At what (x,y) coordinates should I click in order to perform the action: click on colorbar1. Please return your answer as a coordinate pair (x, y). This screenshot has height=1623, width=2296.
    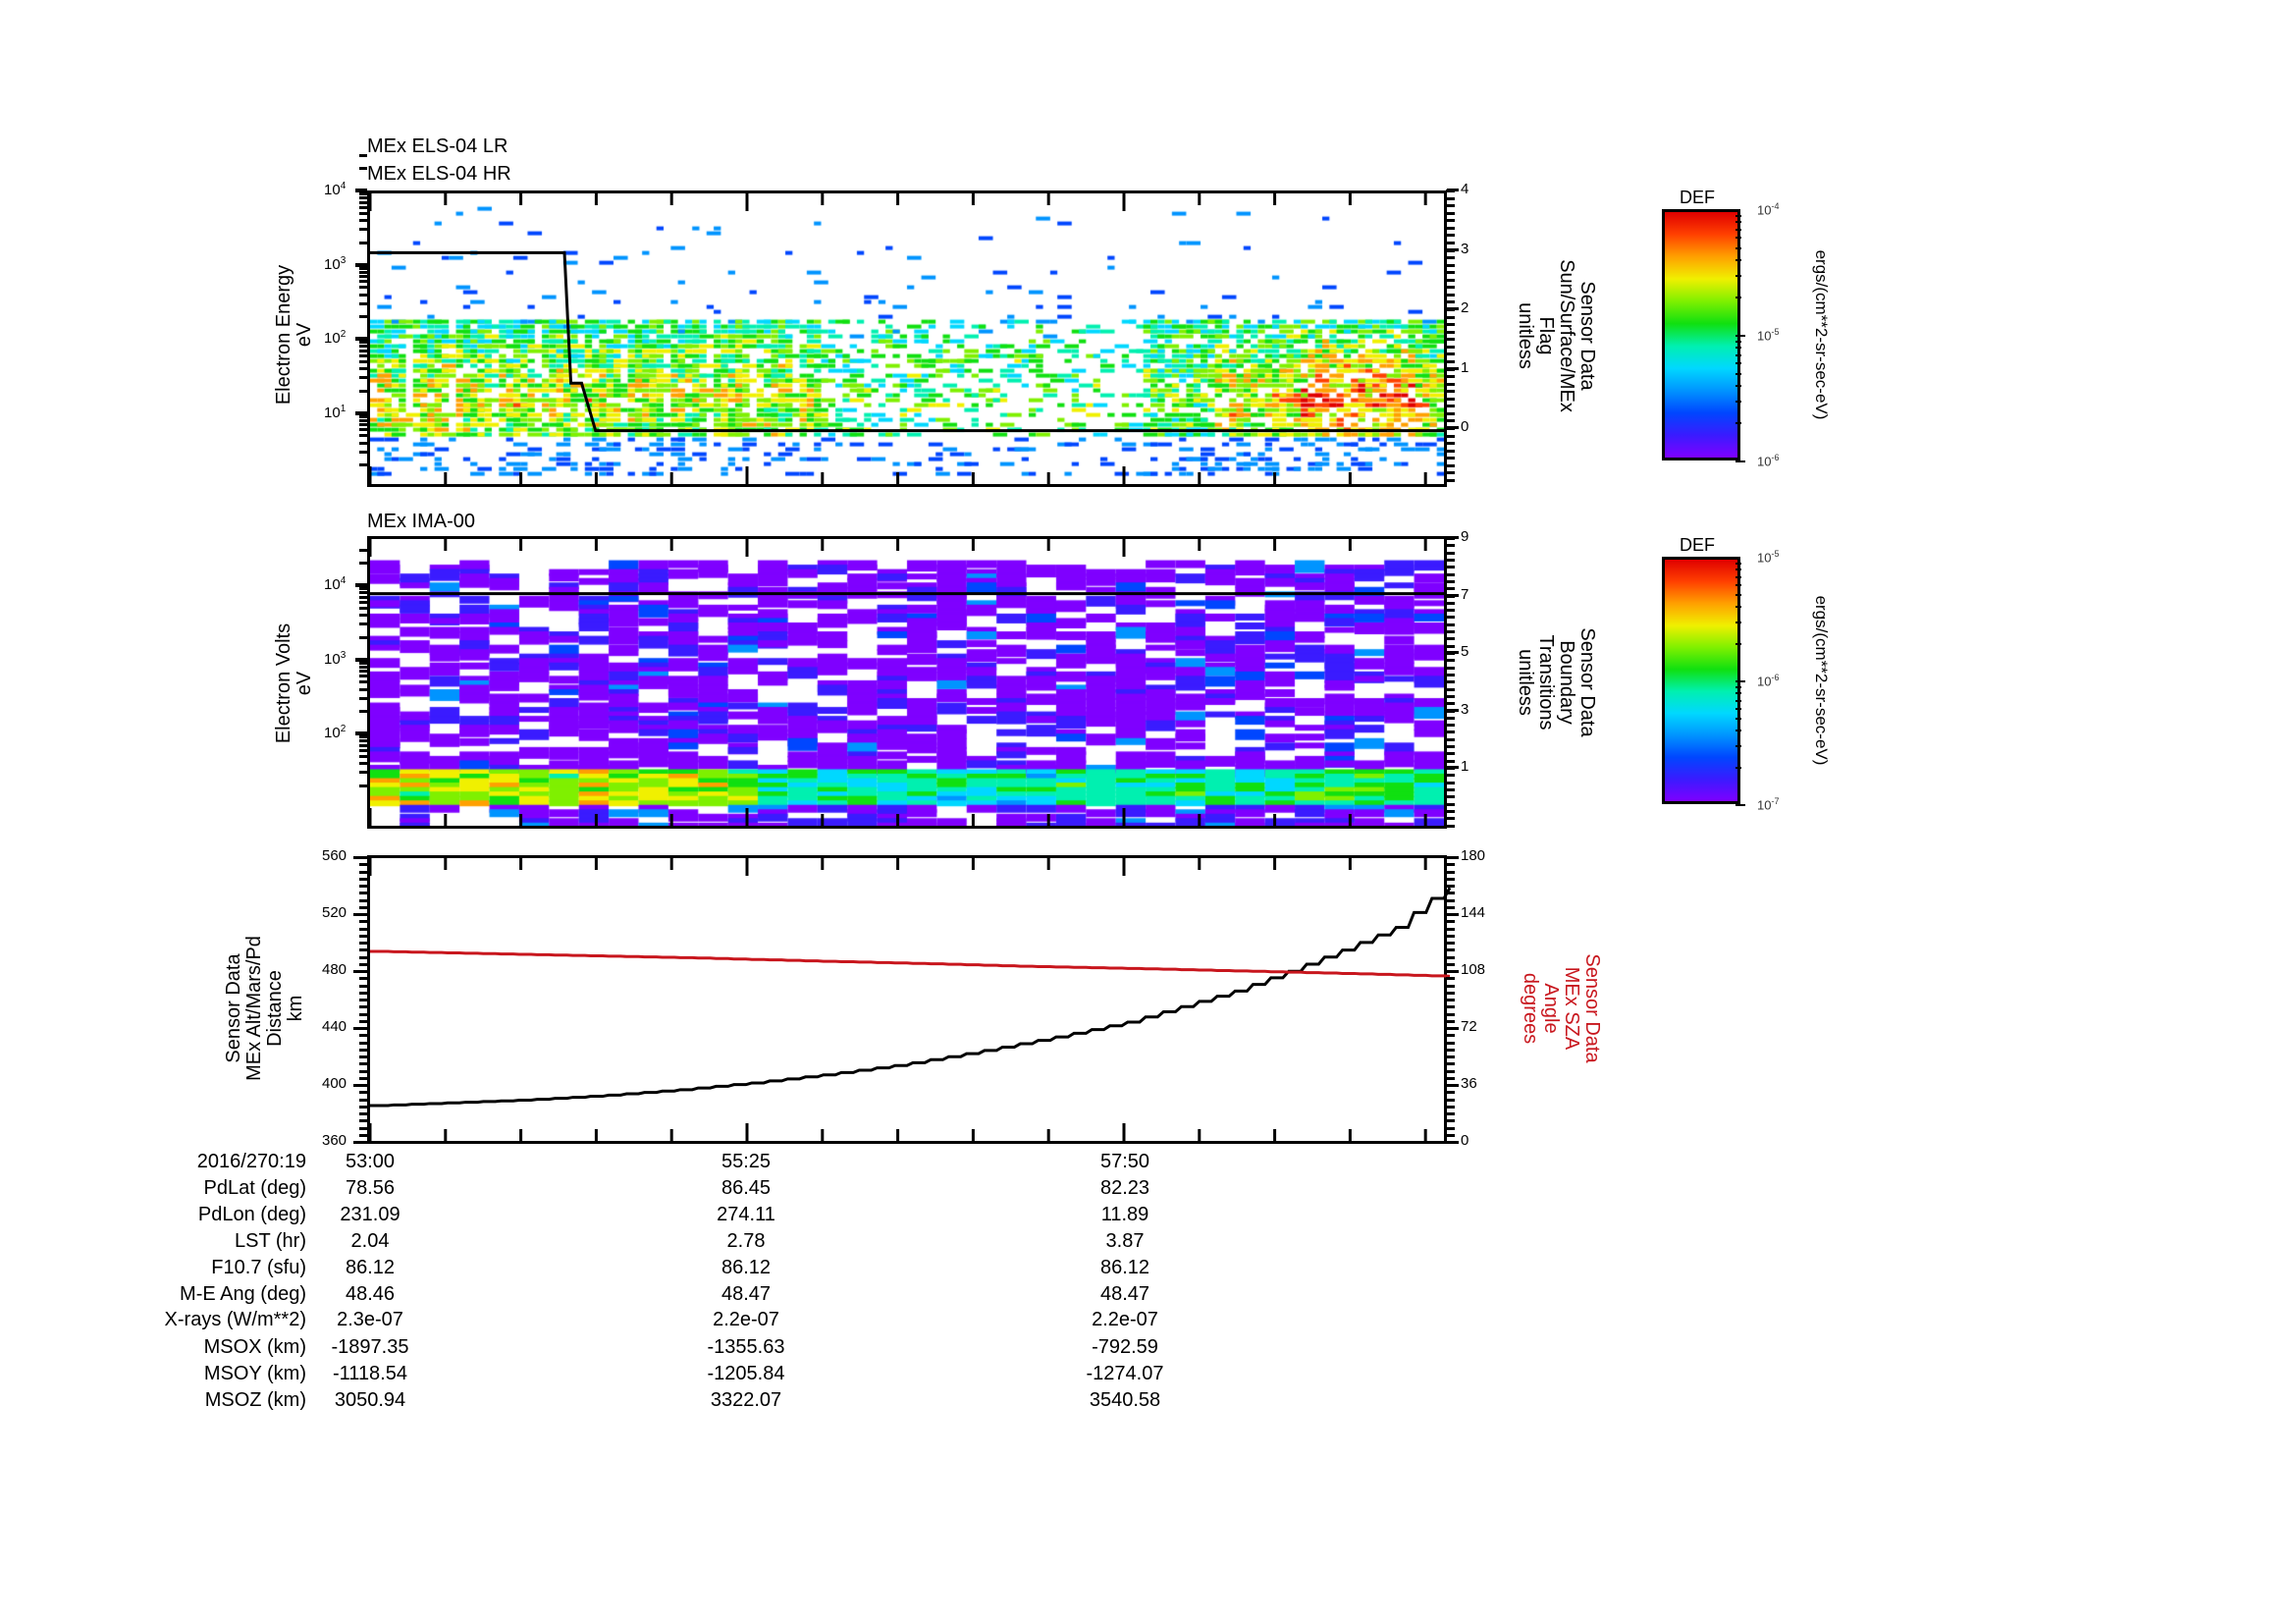
    Looking at the image, I should click on (1701, 334).